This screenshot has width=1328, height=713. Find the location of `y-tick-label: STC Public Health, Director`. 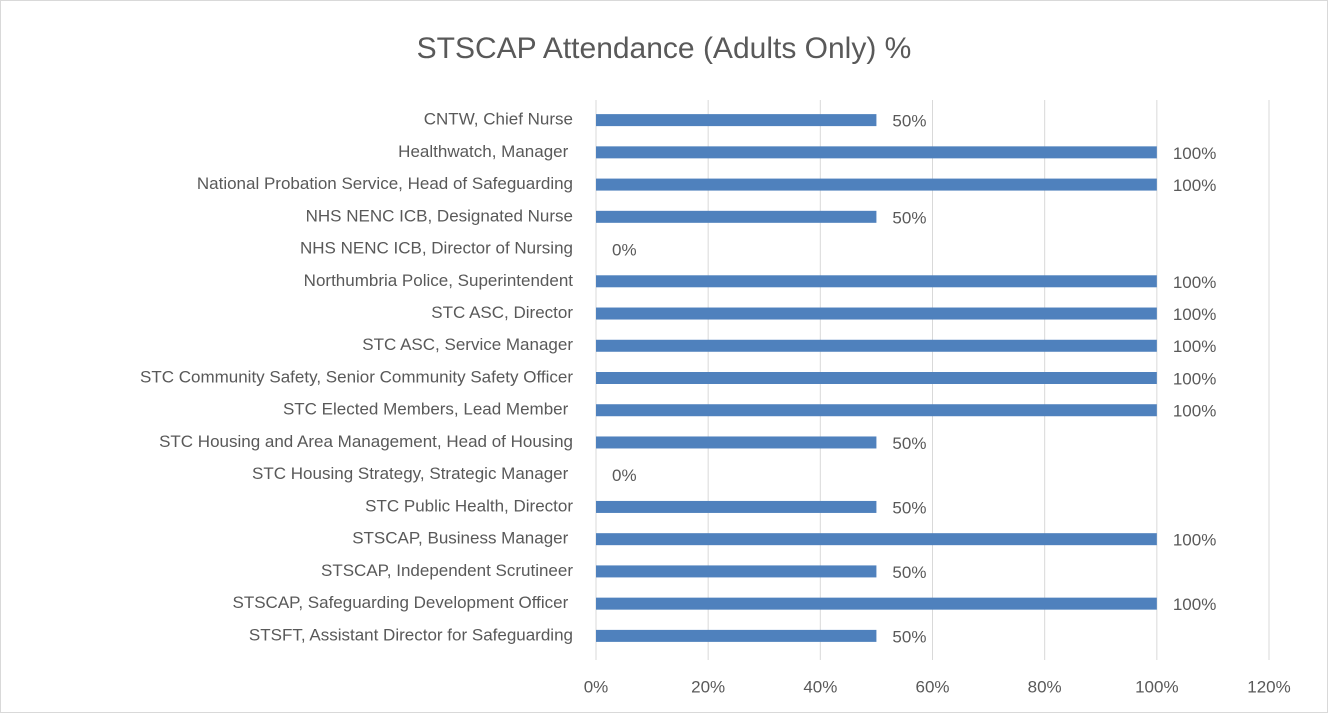

y-tick-label: STC Public Health, Director is located at coordinates (469, 505).